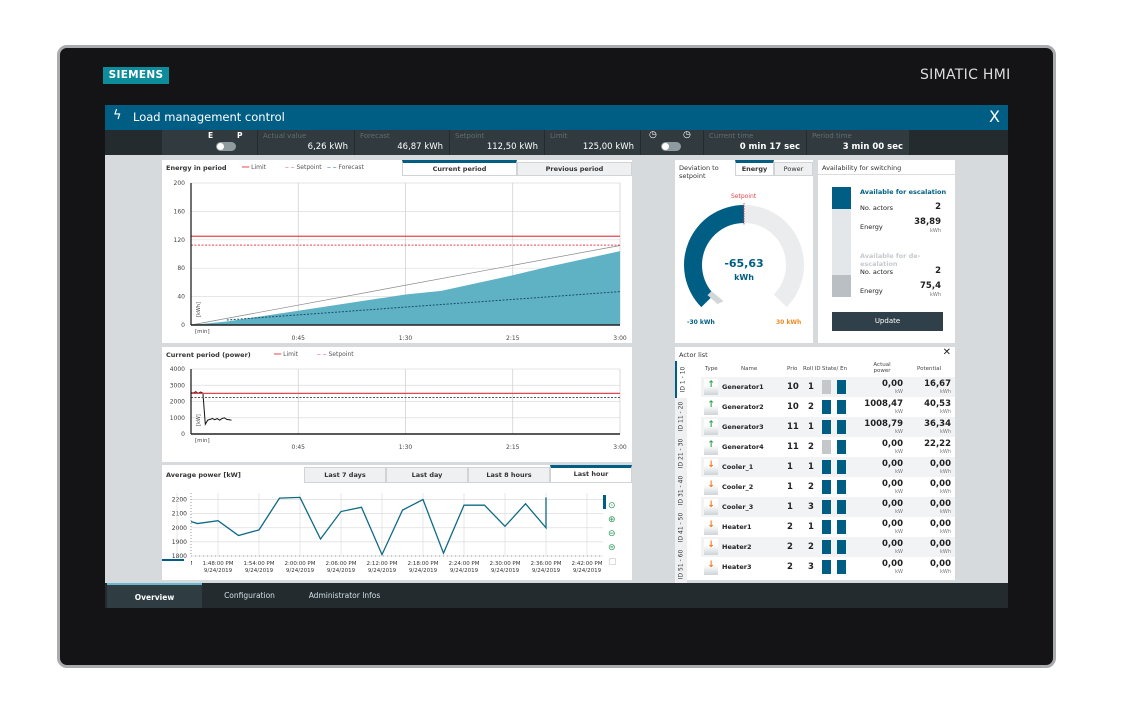  What do you see at coordinates (504, 567) in the screenshot?
I see `x-tick: 2:30:00 PM9/24/2019` at bounding box center [504, 567].